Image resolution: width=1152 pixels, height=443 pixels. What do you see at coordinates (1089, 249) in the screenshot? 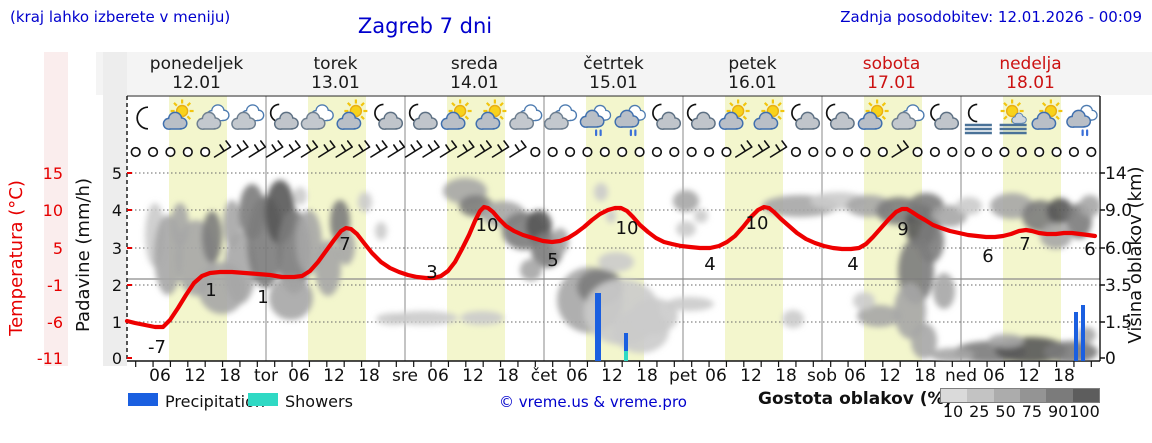
I see `temperature-point-label: 6` at bounding box center [1089, 249].